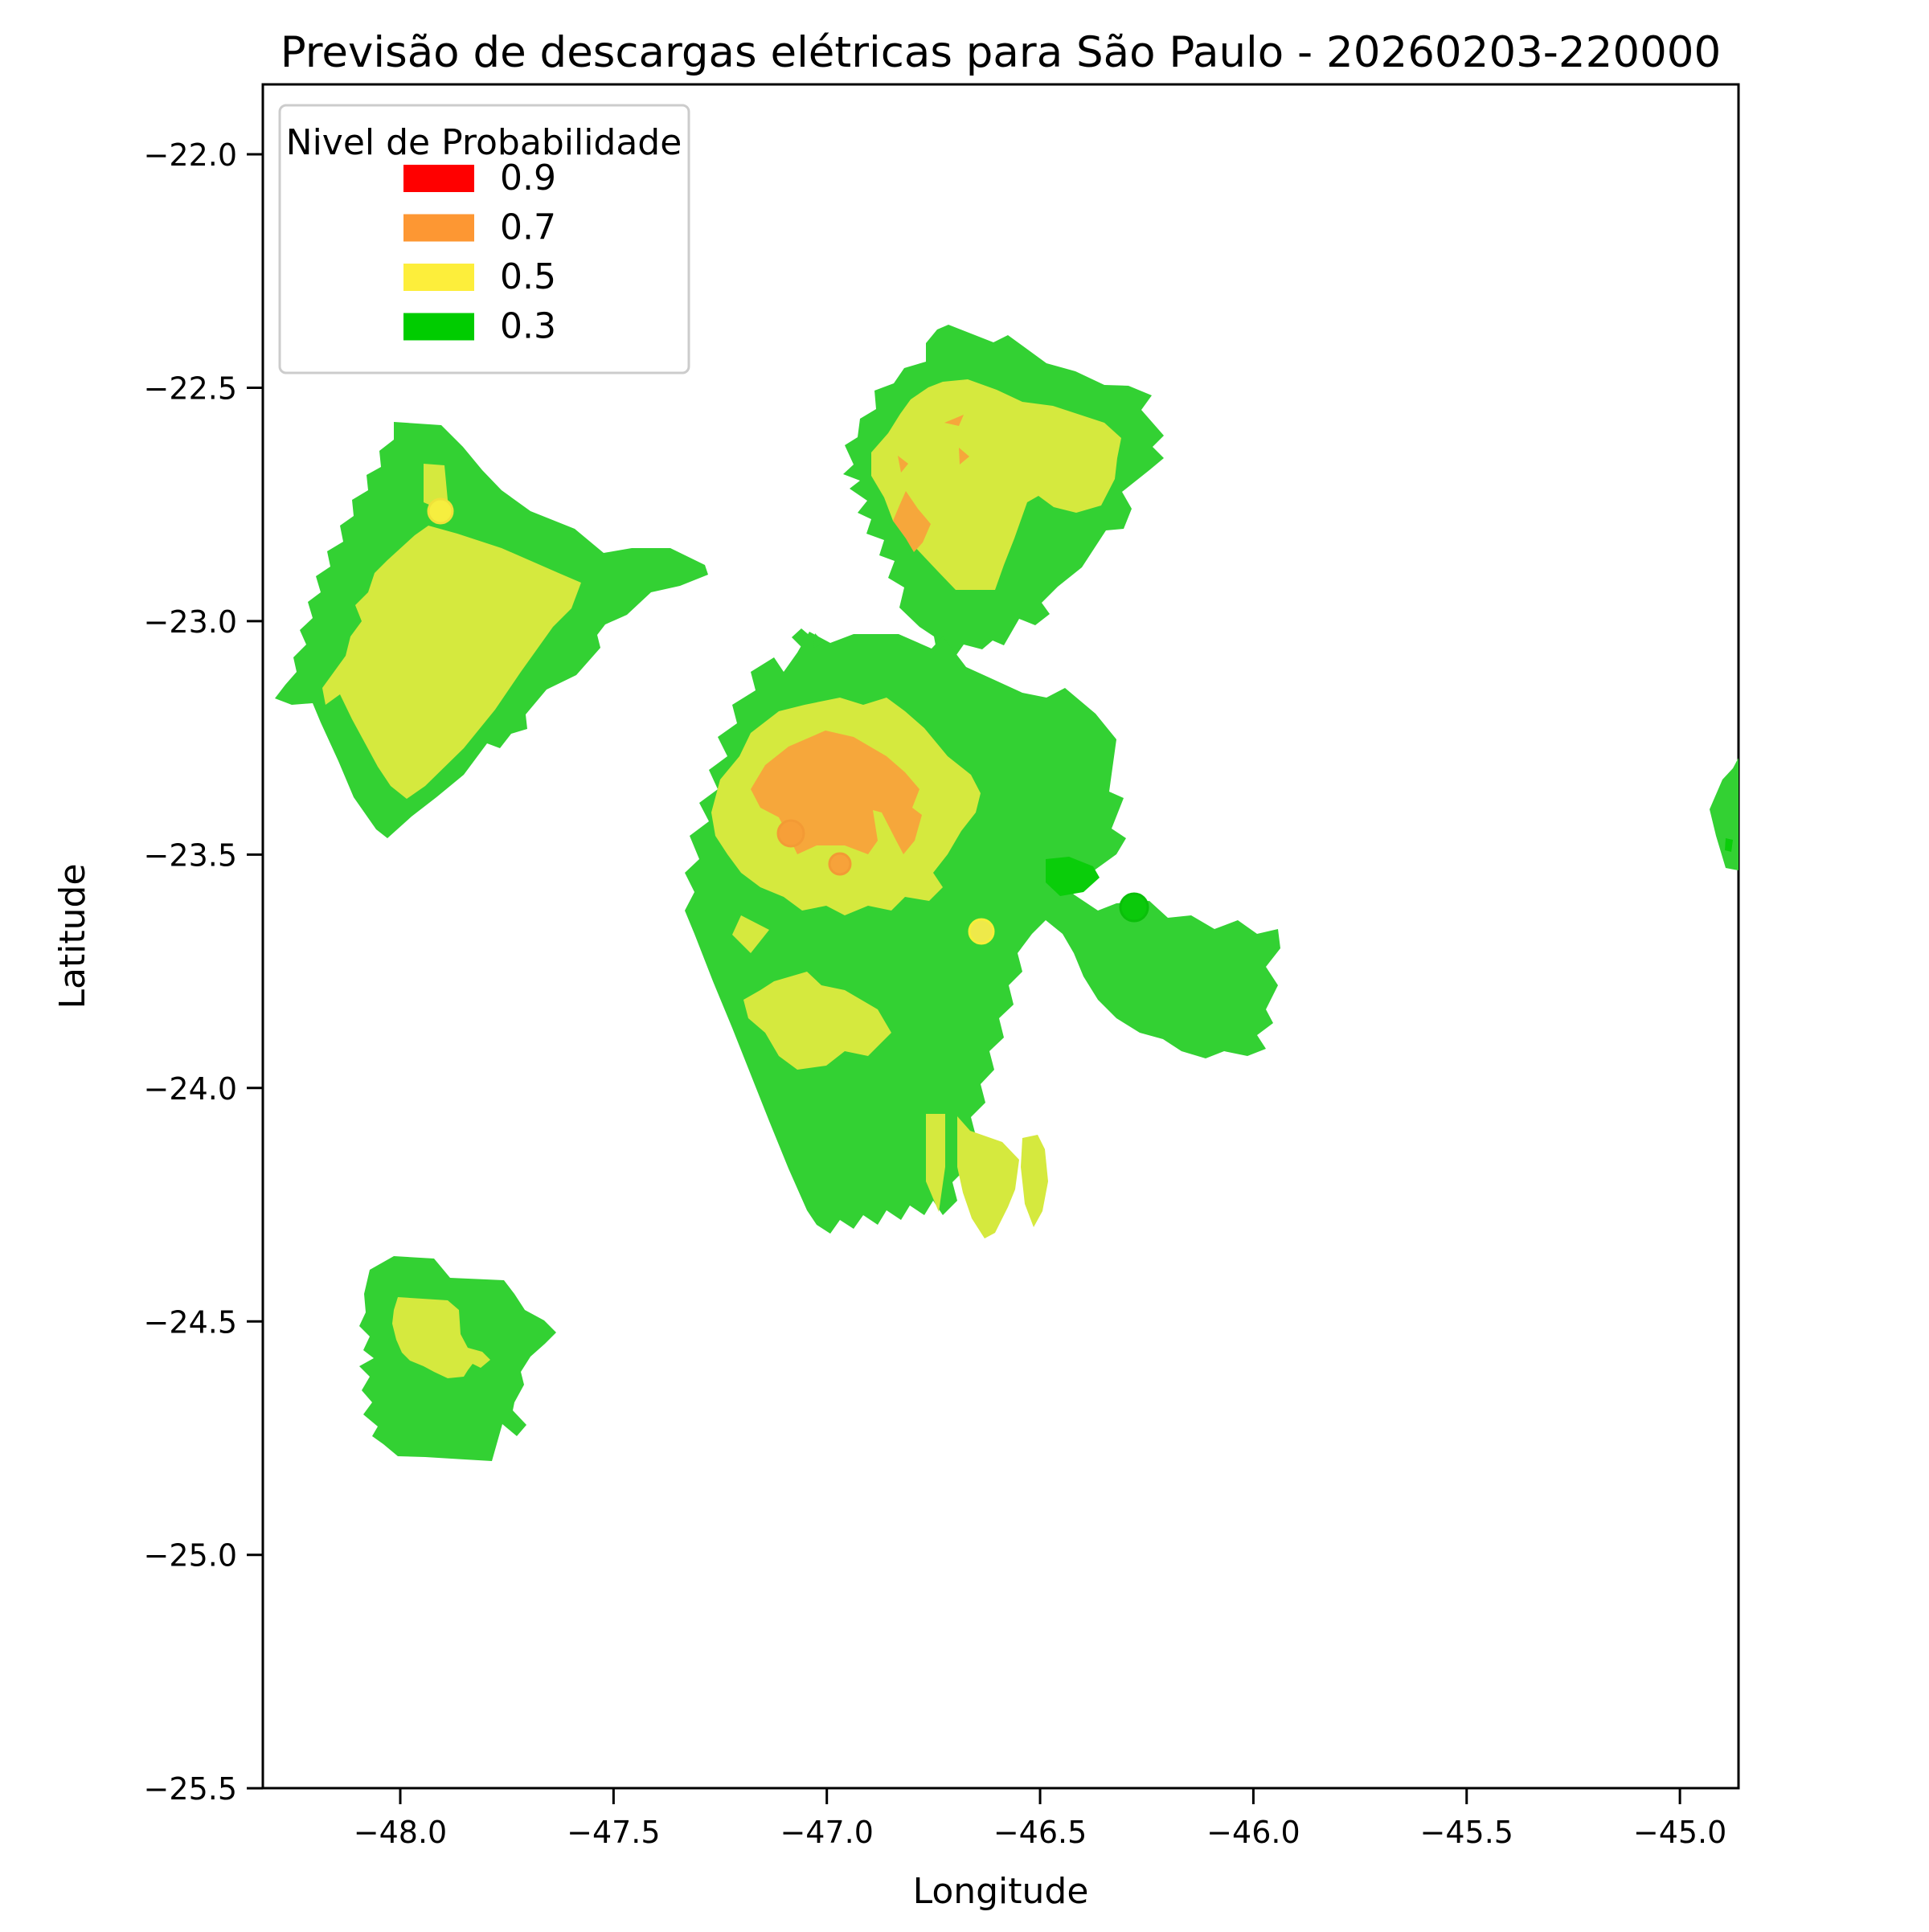 The image size is (1929, 1932). I want to click on strike-markers-layer, so click(788, 721).